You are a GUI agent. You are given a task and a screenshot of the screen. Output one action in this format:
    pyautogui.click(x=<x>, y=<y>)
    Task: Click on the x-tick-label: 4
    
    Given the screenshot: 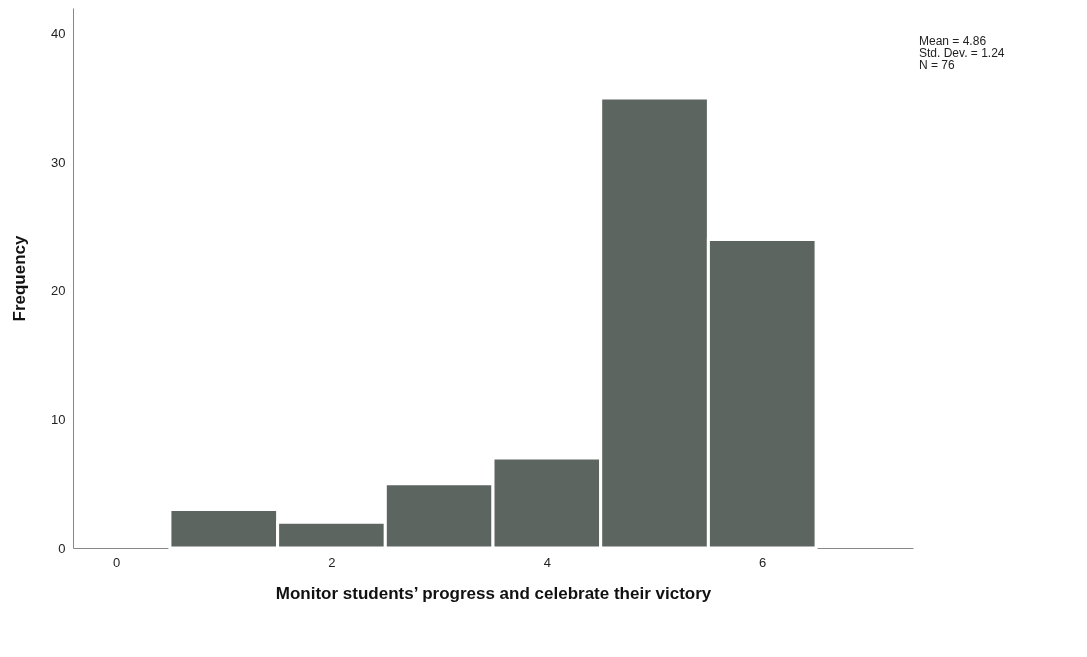 What is the action you would take?
    pyautogui.click(x=547, y=562)
    